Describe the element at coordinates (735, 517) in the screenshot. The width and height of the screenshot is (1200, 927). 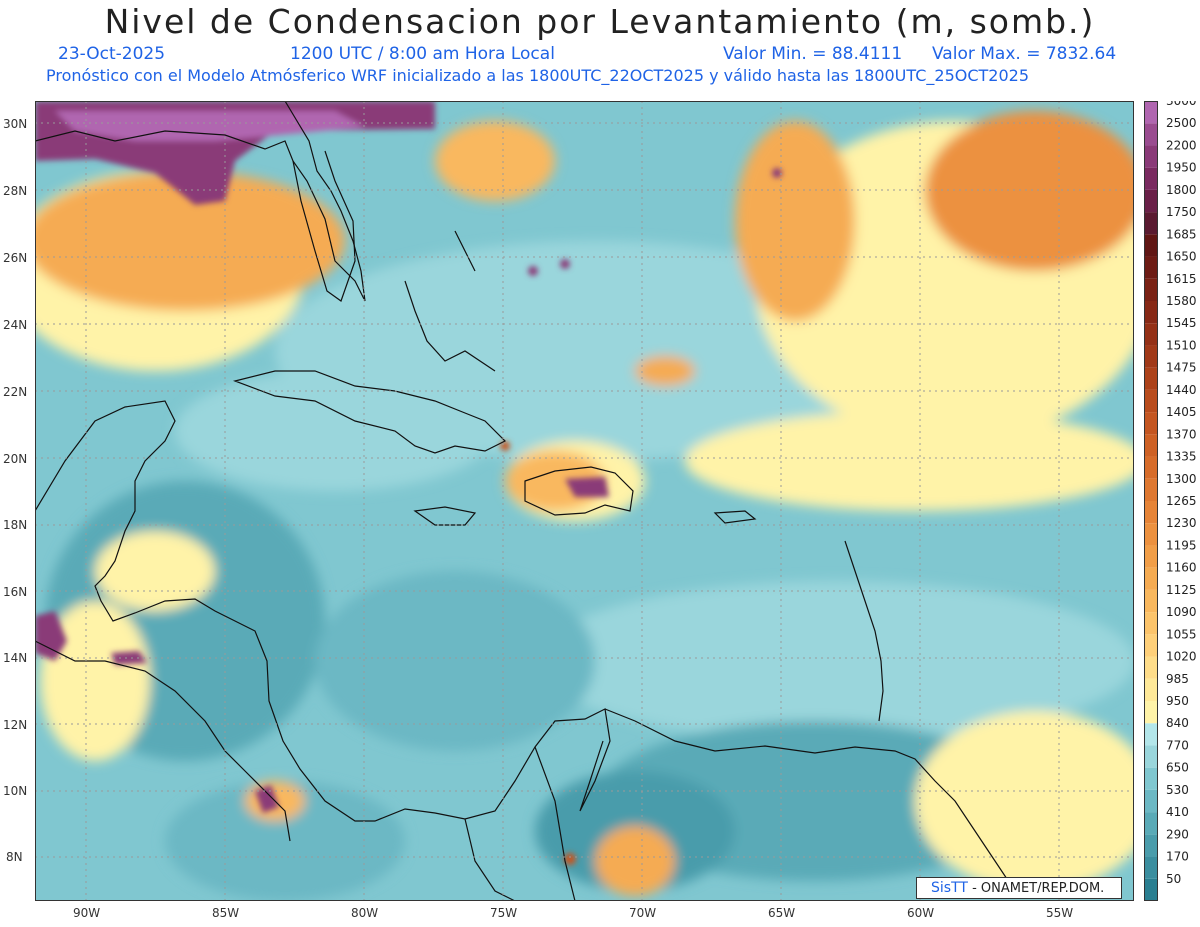
I see `coastline-puerto-rico` at that location.